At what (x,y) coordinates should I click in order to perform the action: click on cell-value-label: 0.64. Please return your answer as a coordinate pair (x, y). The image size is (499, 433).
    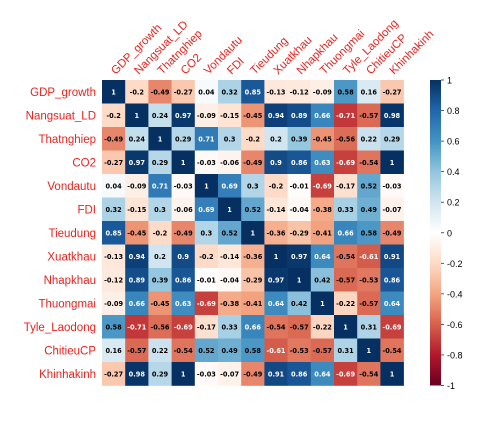
    Looking at the image, I should click on (322, 374).